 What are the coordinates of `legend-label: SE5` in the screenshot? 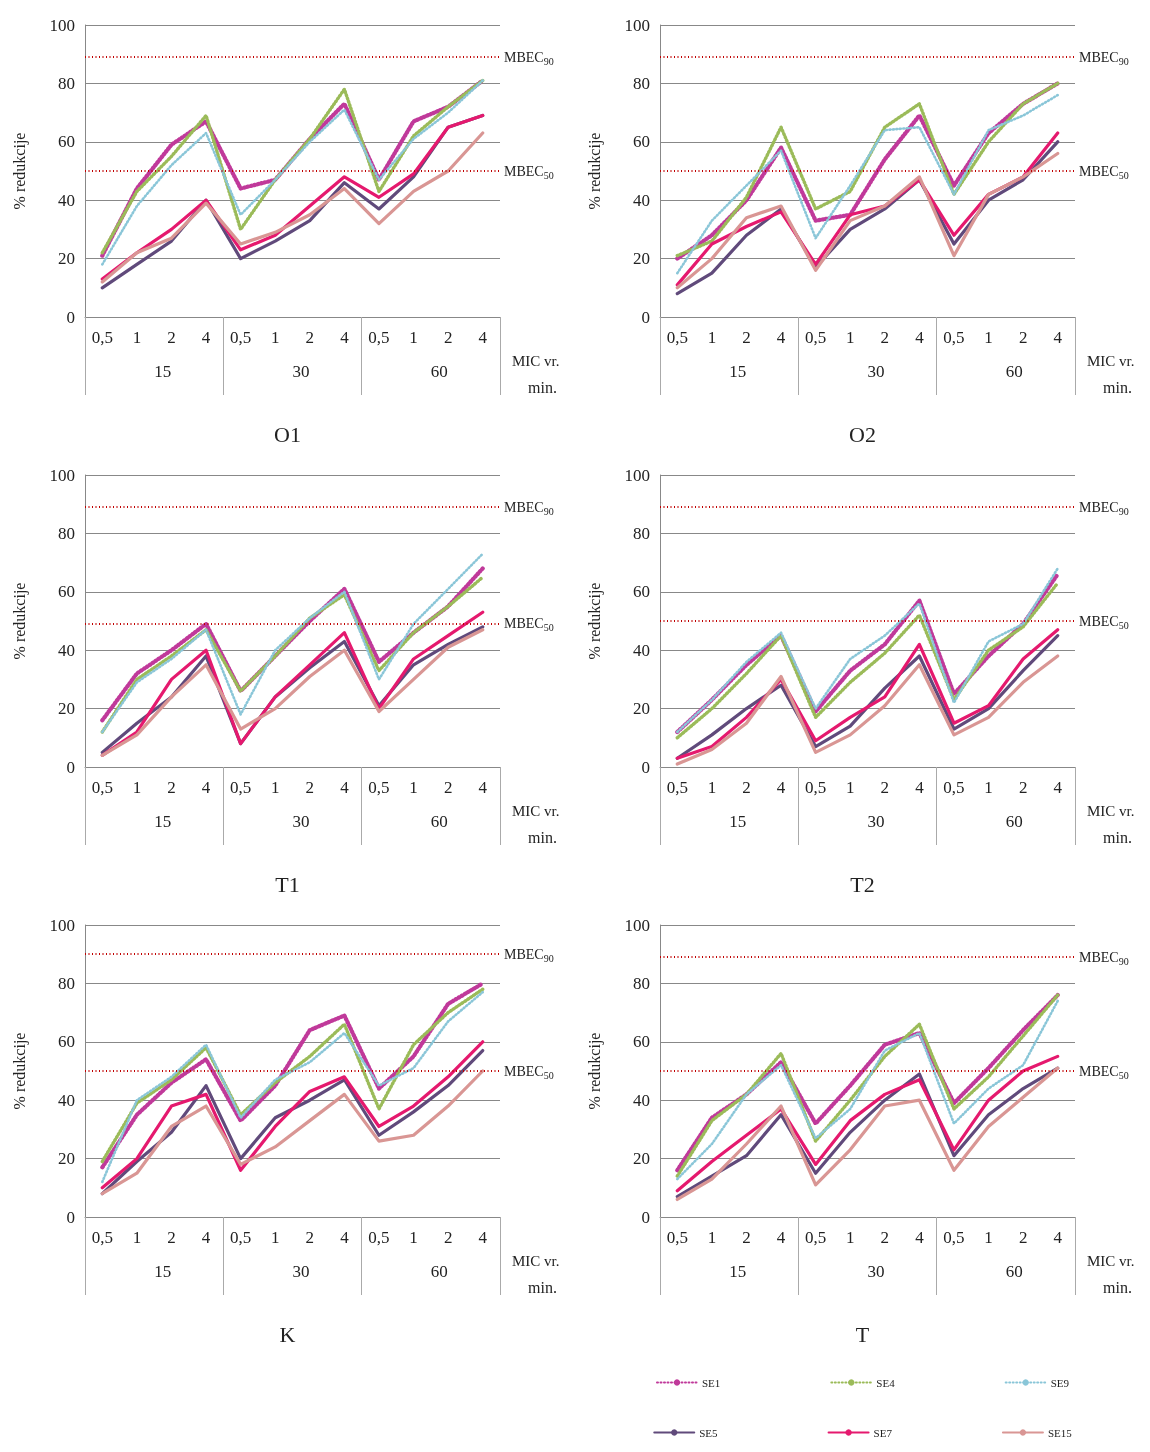 It's located at (709, 1432).